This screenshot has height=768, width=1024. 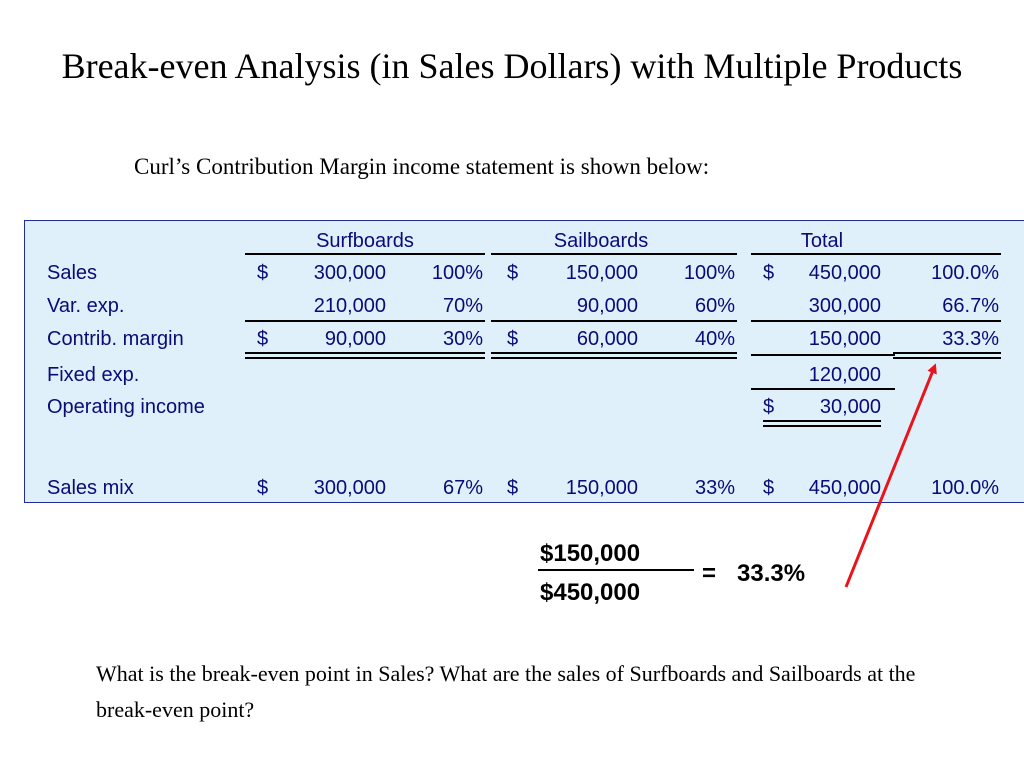 What do you see at coordinates (607, 339) in the screenshot?
I see `cell-contrib-sail-amount: 60,000` at bounding box center [607, 339].